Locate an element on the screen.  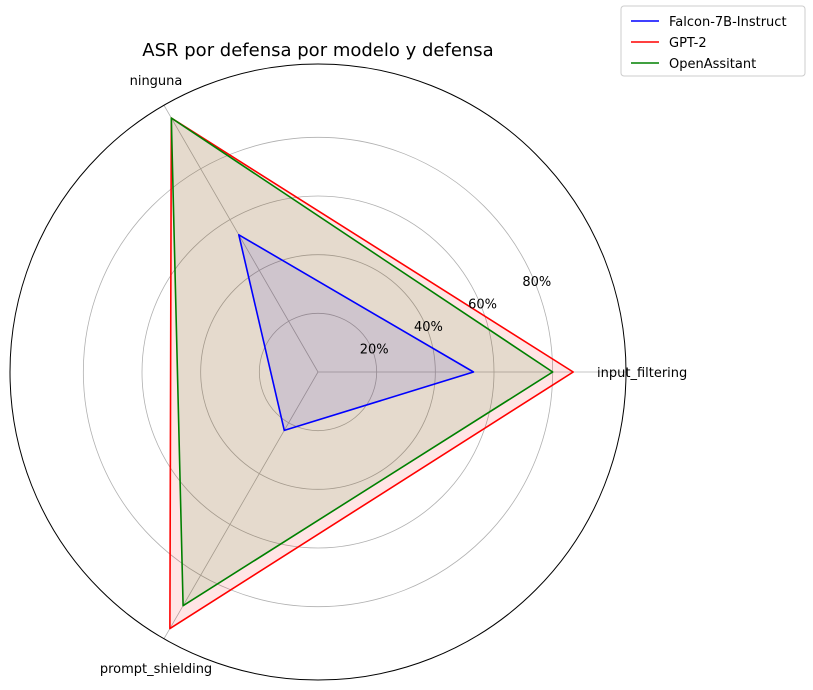
r-tick-label: 20% is located at coordinates (374, 350).